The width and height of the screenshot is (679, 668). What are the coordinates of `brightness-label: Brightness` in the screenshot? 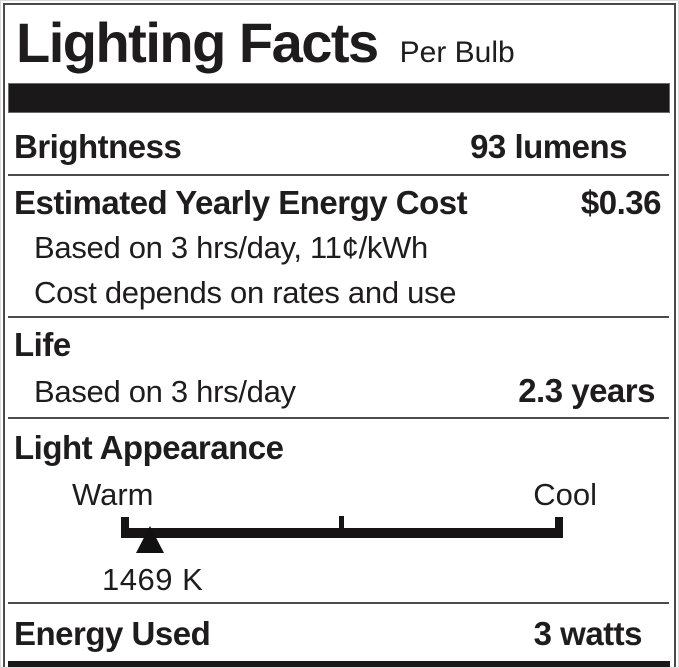 It's located at (98, 146).